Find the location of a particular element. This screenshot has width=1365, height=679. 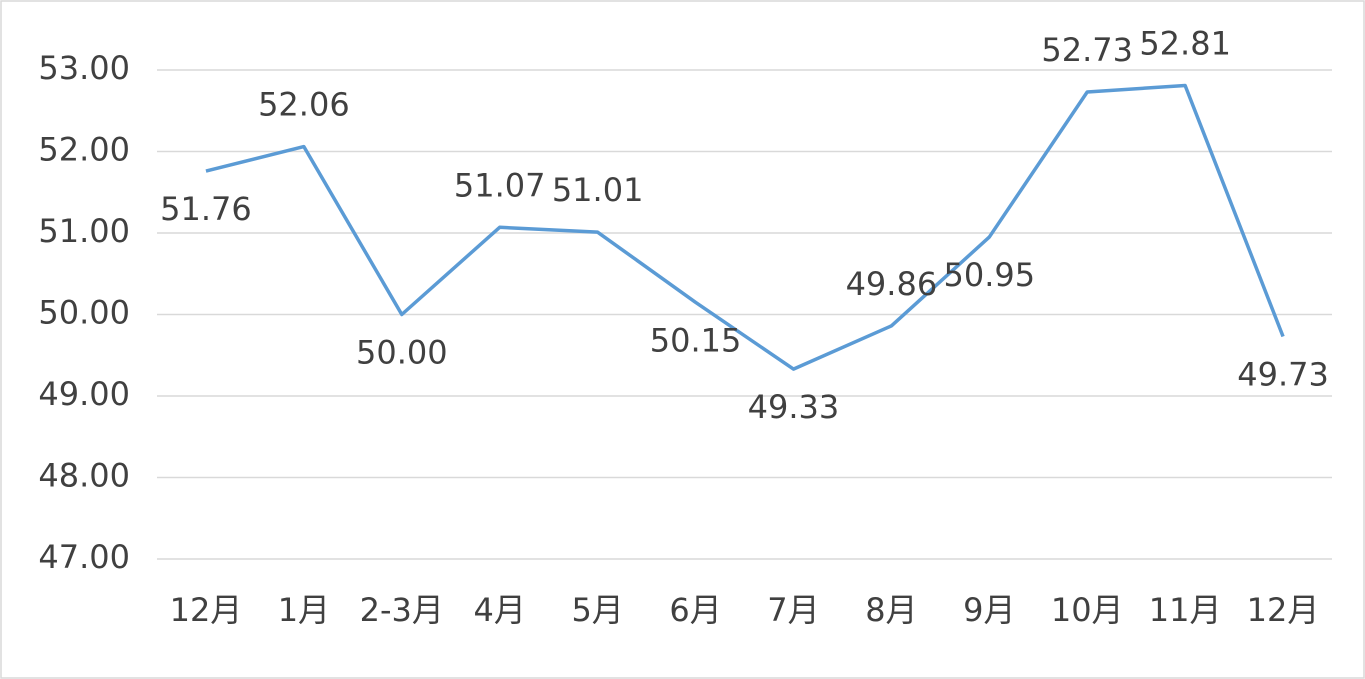

data-label: 50.15 is located at coordinates (696, 340).